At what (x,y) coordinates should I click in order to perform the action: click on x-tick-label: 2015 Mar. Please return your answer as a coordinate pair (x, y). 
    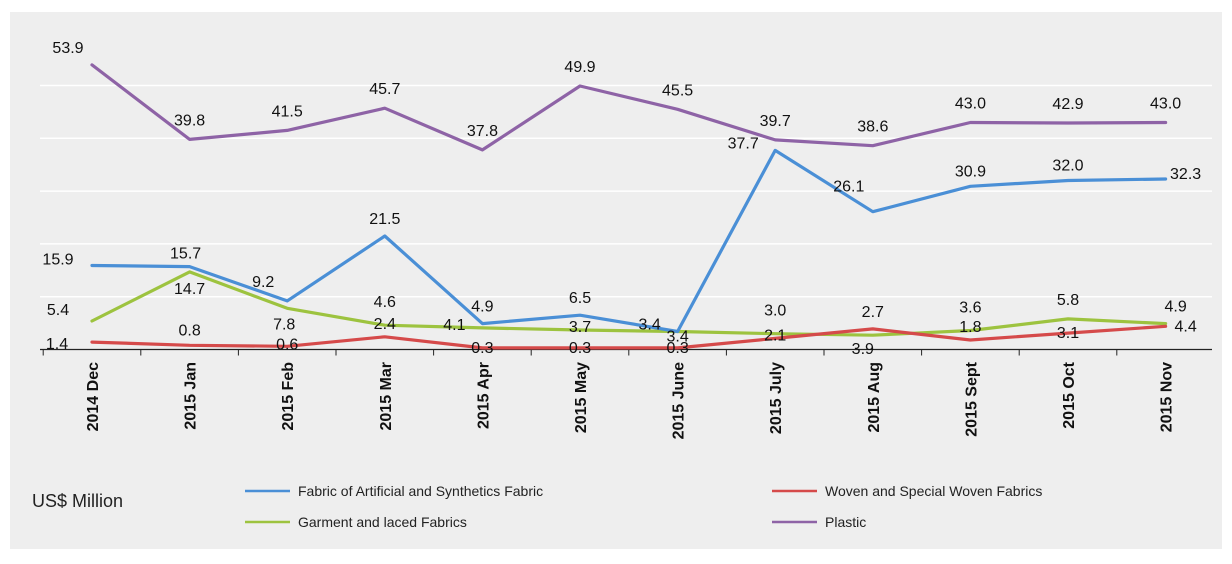
    Looking at the image, I should click on (386, 396).